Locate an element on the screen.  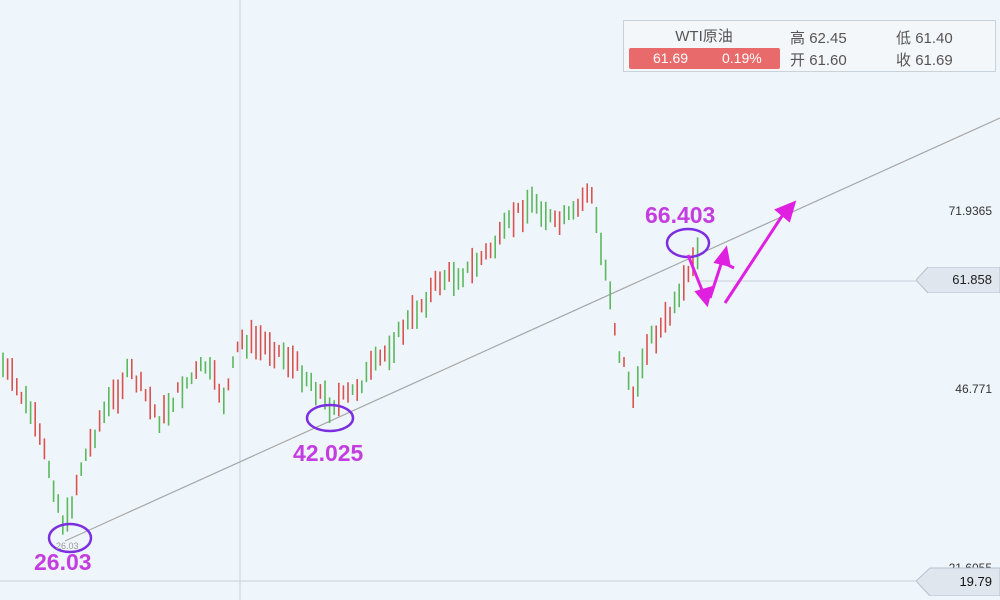
open-stat: 开 61.60 is located at coordinates (818, 59).